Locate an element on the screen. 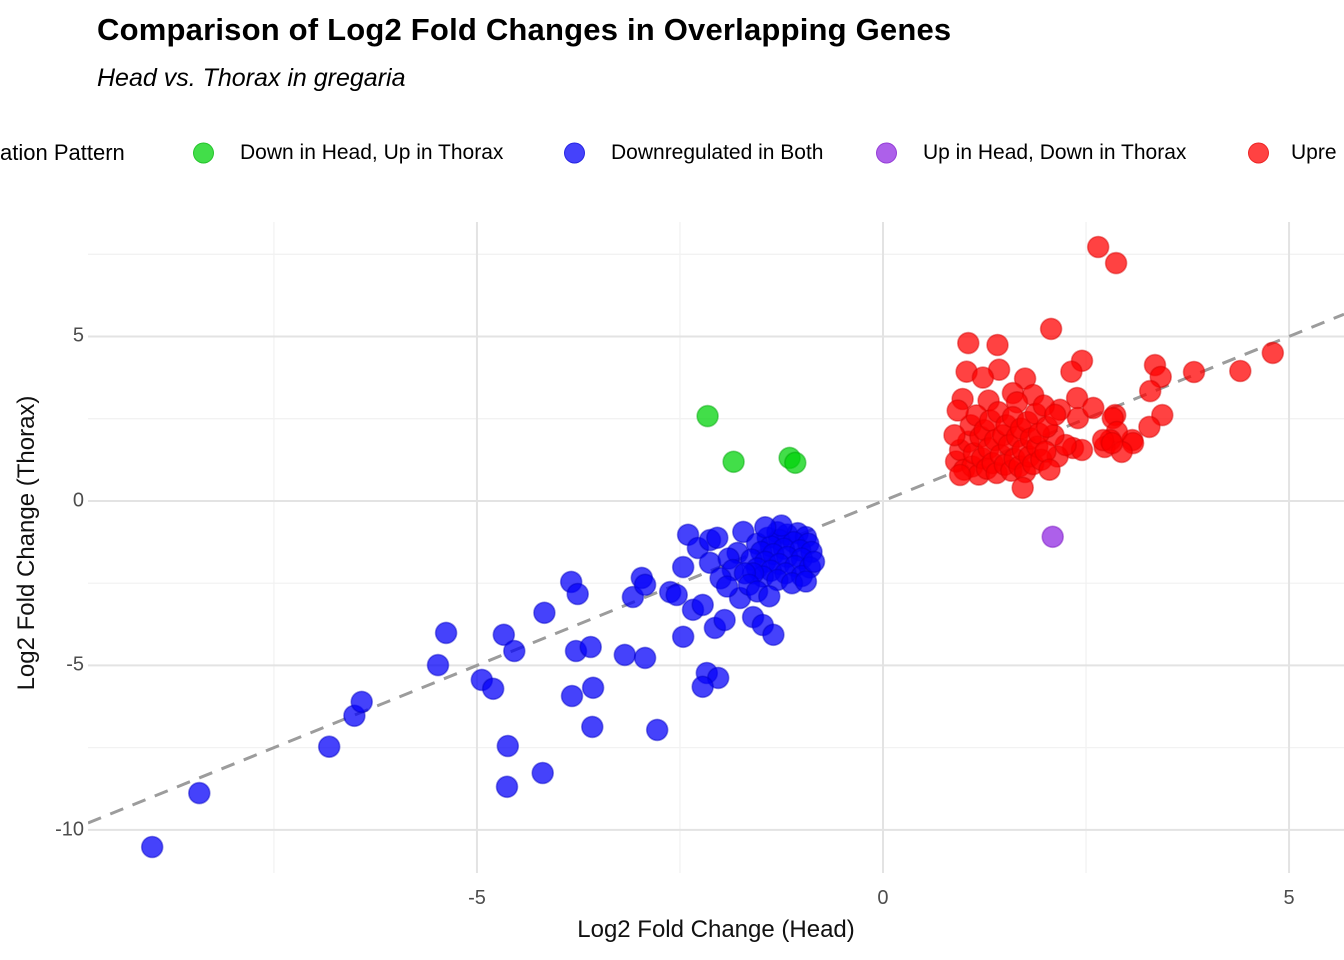  chart-subtitle: Head vs. Thorax in gregaria is located at coordinates (251, 78).